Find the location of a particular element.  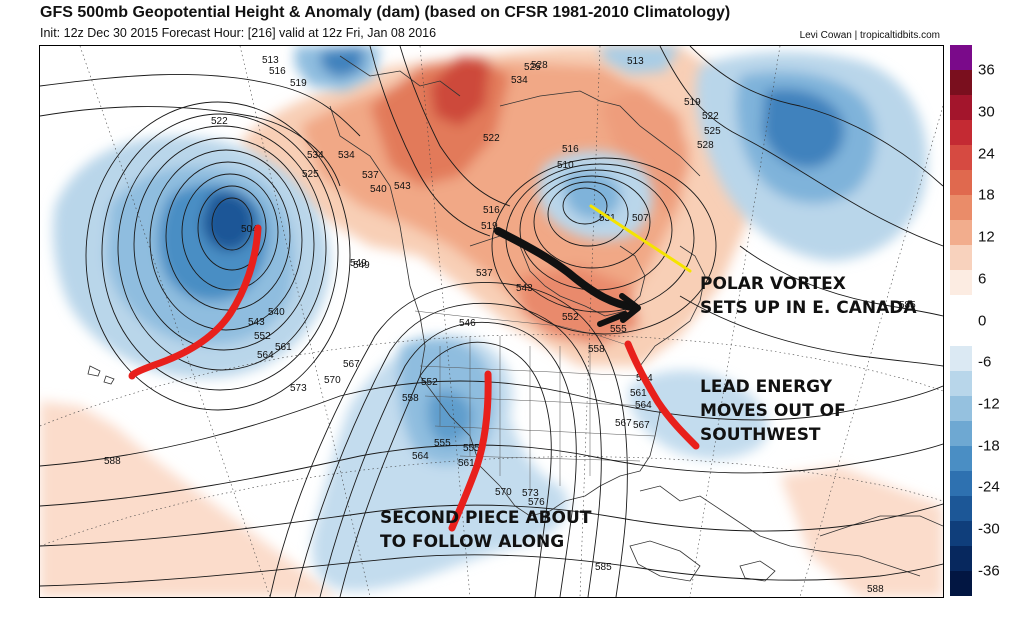

colorbar-tick-label: 6 is located at coordinates (982, 279).